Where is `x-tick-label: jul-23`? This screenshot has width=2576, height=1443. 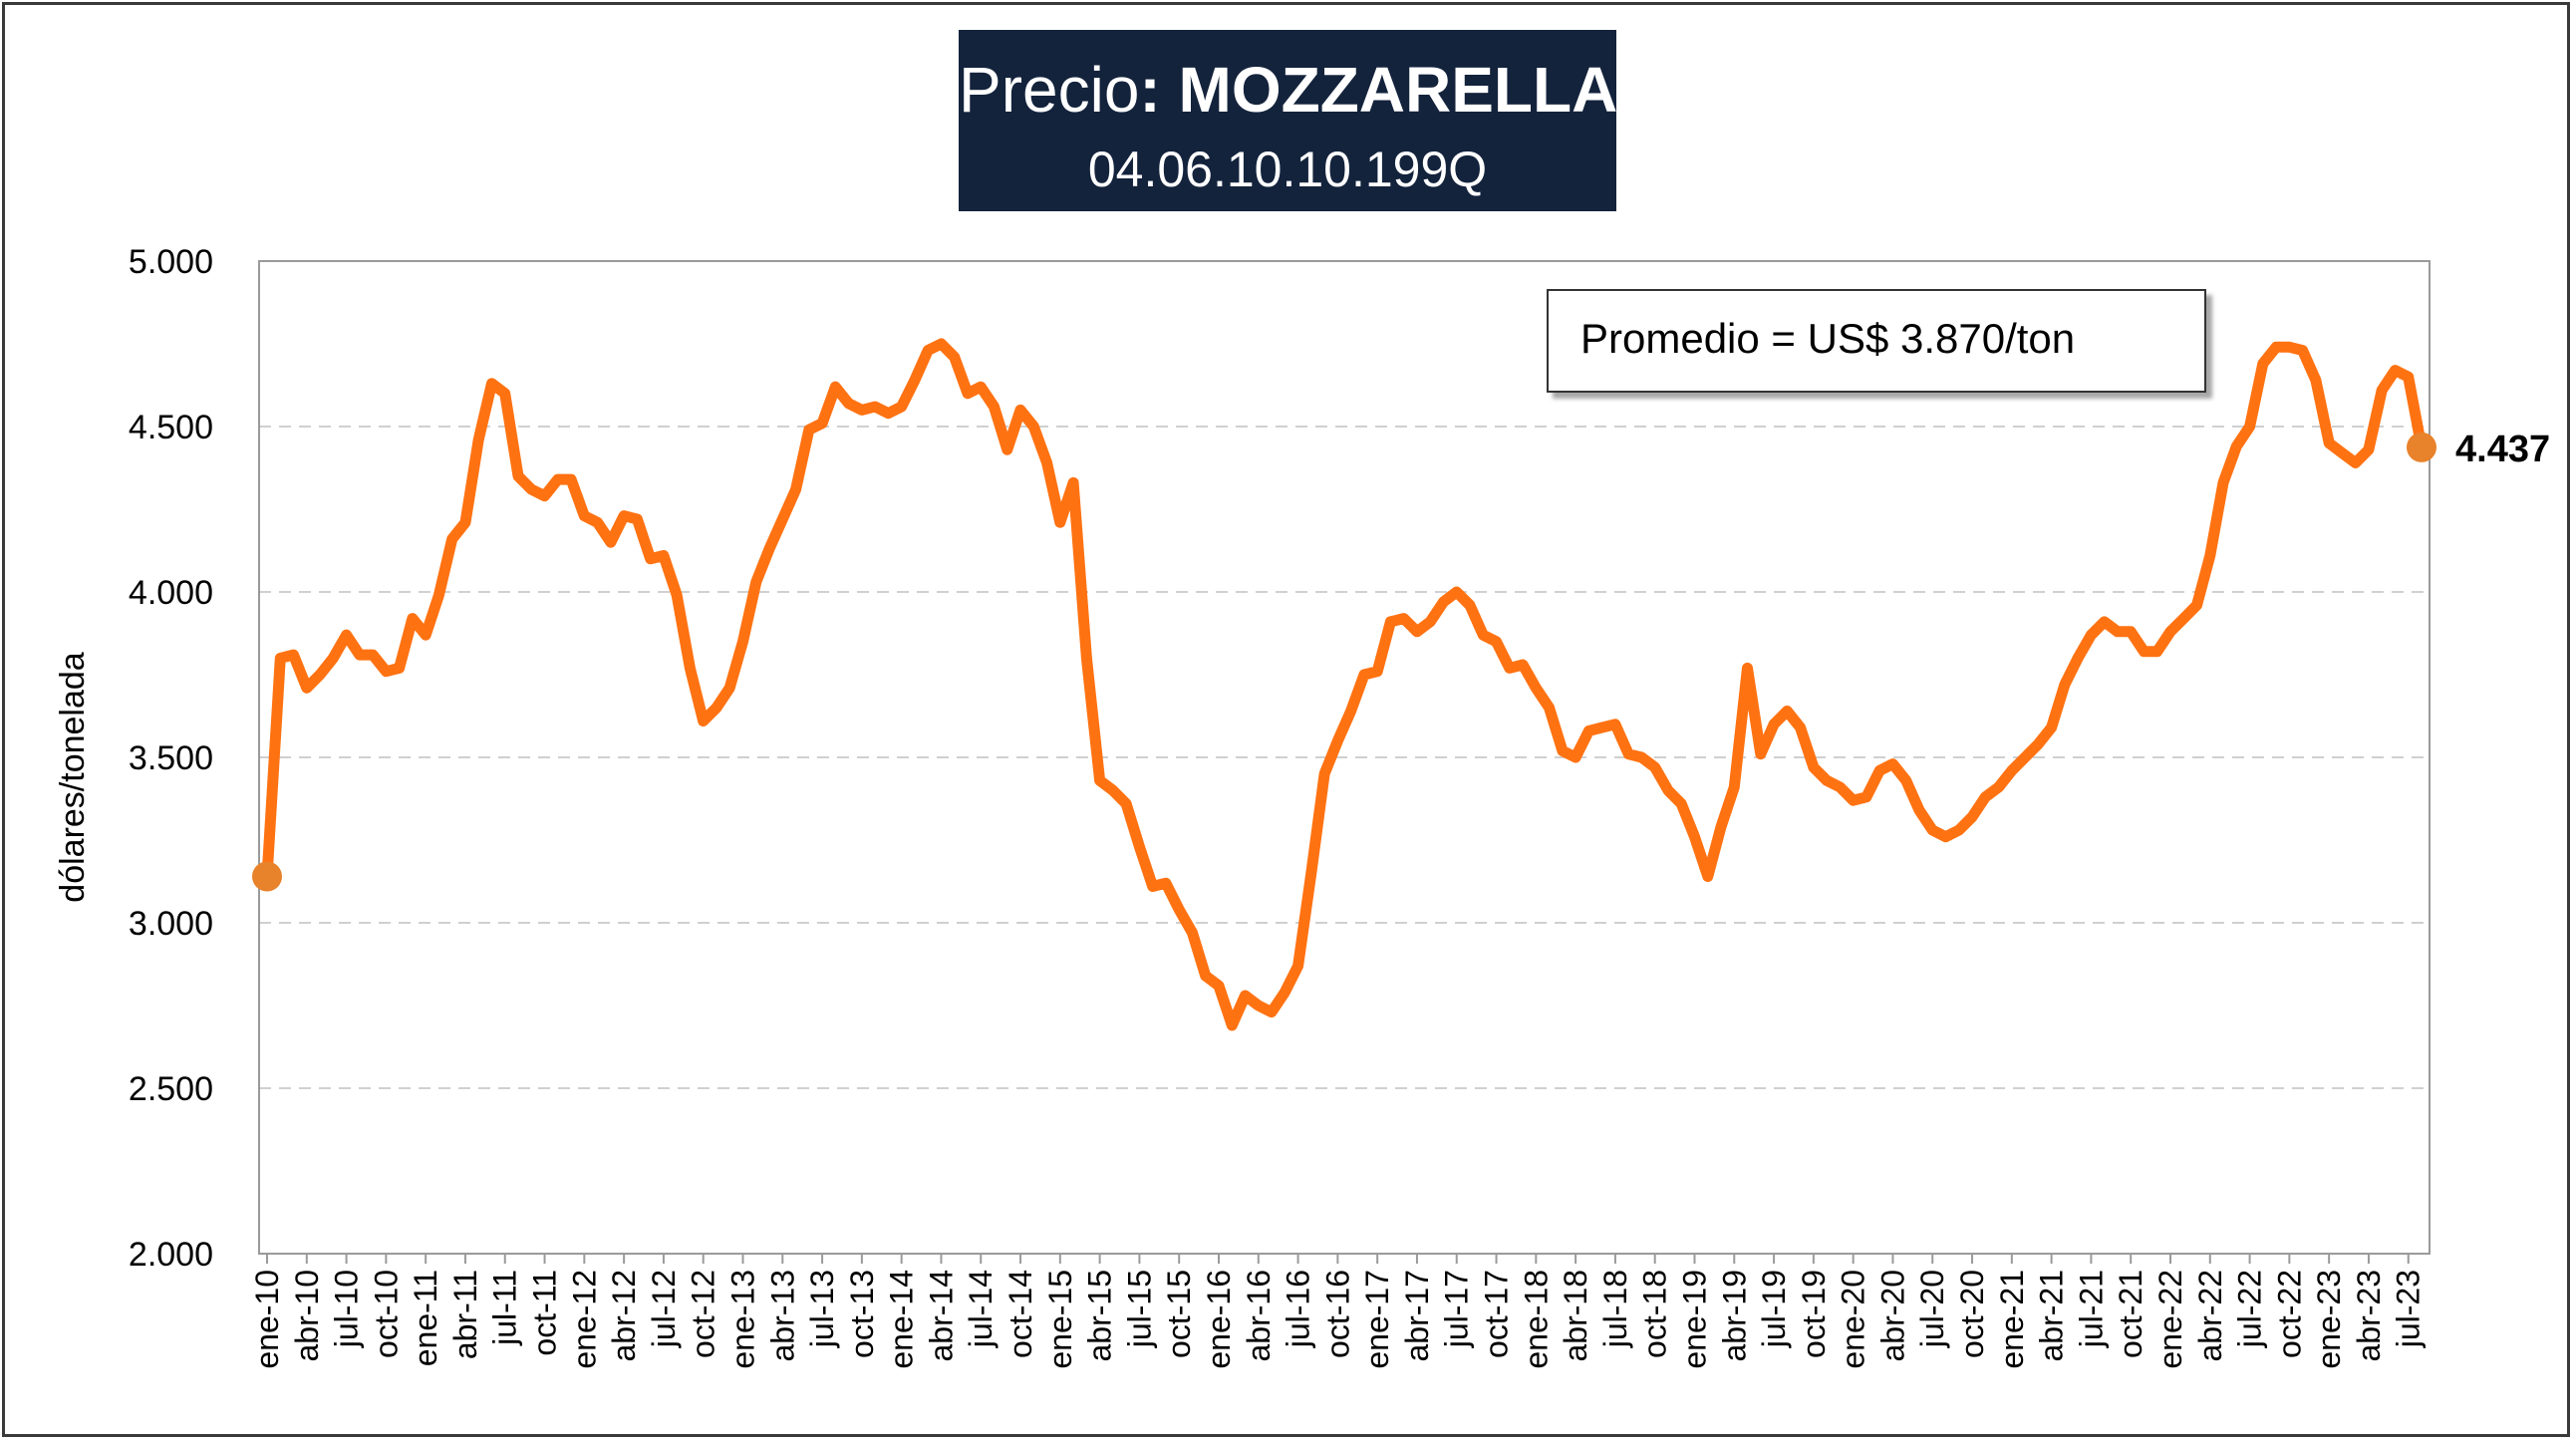 x-tick-label: jul-23 is located at coordinates (2409, 1309).